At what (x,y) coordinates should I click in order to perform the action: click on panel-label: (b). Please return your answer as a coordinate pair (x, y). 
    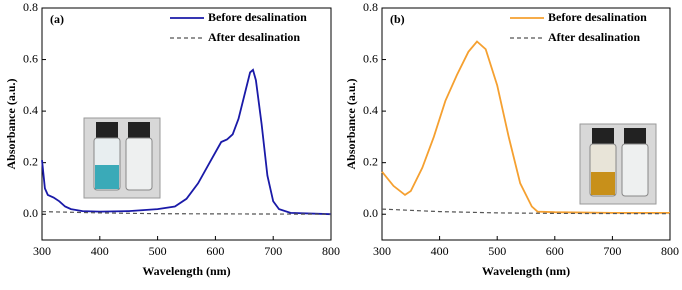
    Looking at the image, I should click on (397, 19).